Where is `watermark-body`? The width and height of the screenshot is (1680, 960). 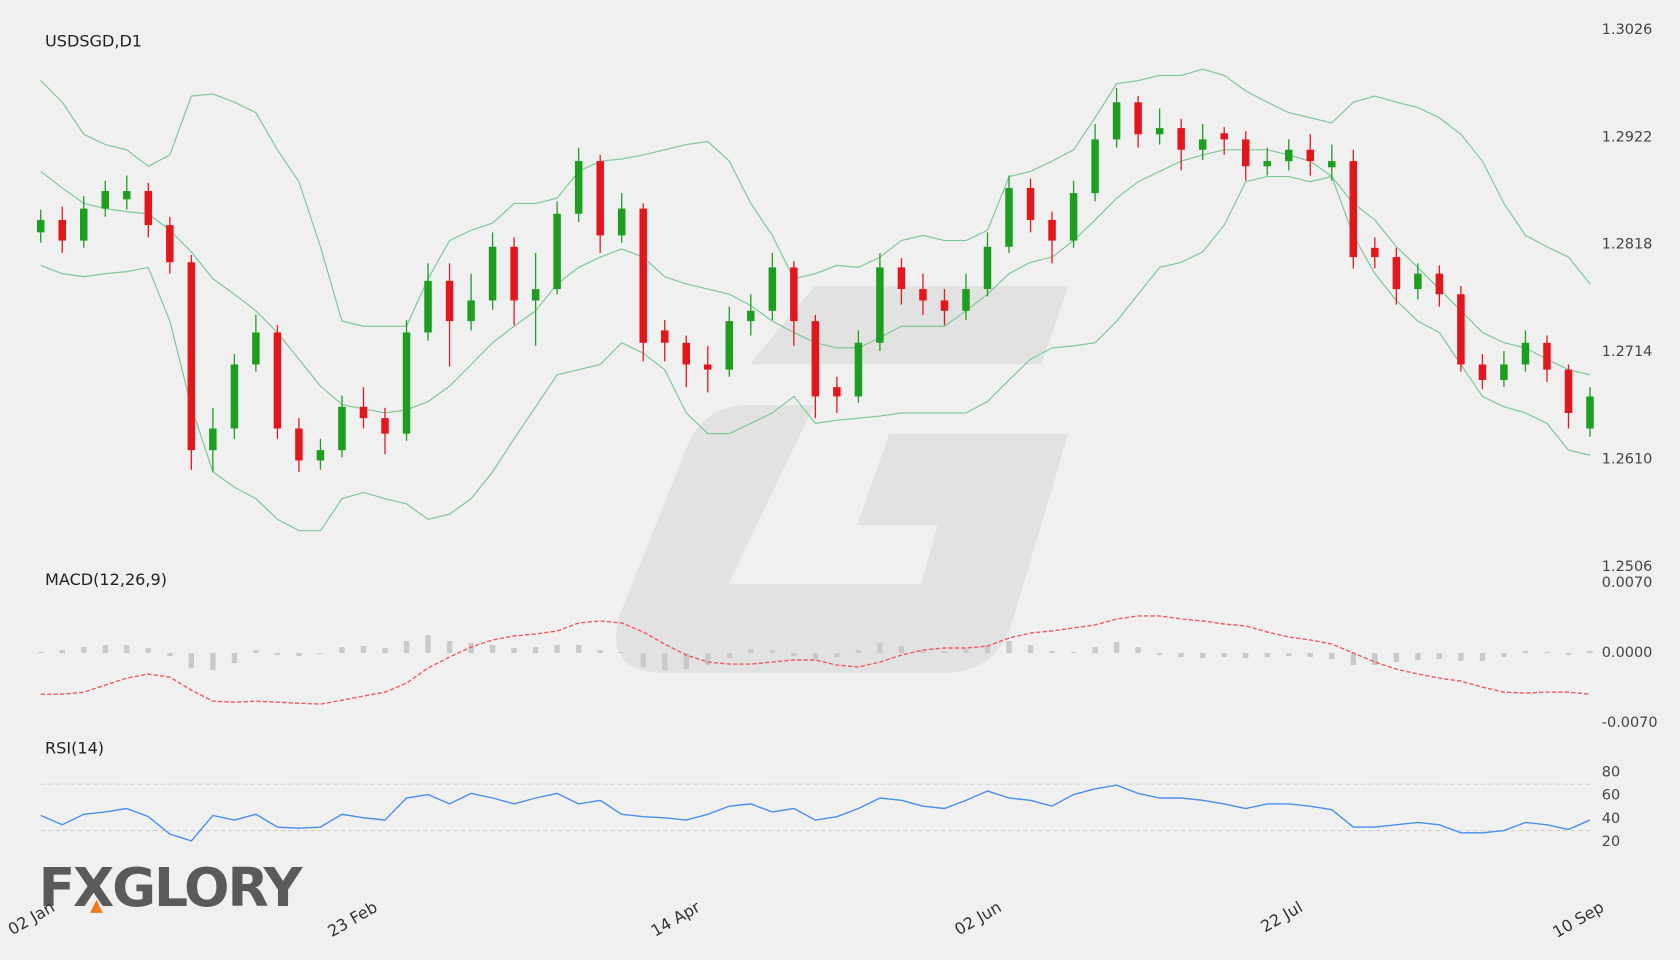
watermark-body is located at coordinates (842, 539).